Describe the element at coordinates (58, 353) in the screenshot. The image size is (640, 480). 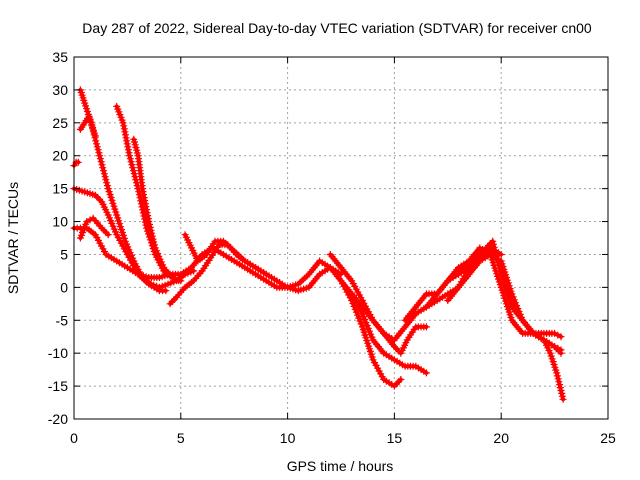
I see `y-tick-label: -10` at that location.